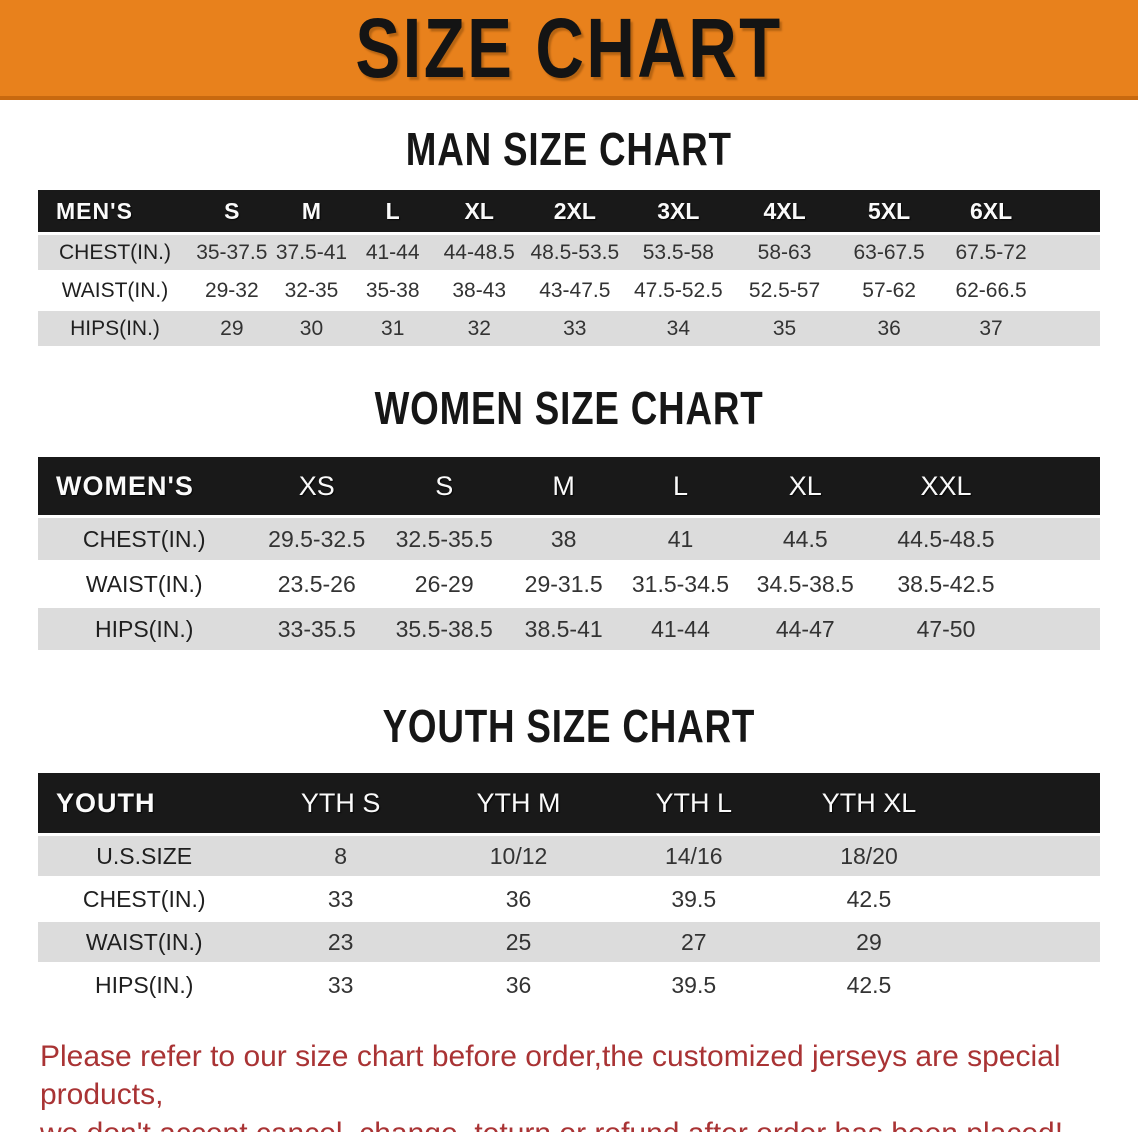 The image size is (1138, 1132). I want to click on header-row: MEN'S S M L XL 2XL 3XL 4XL 5XL 6XL, so click(569, 211).